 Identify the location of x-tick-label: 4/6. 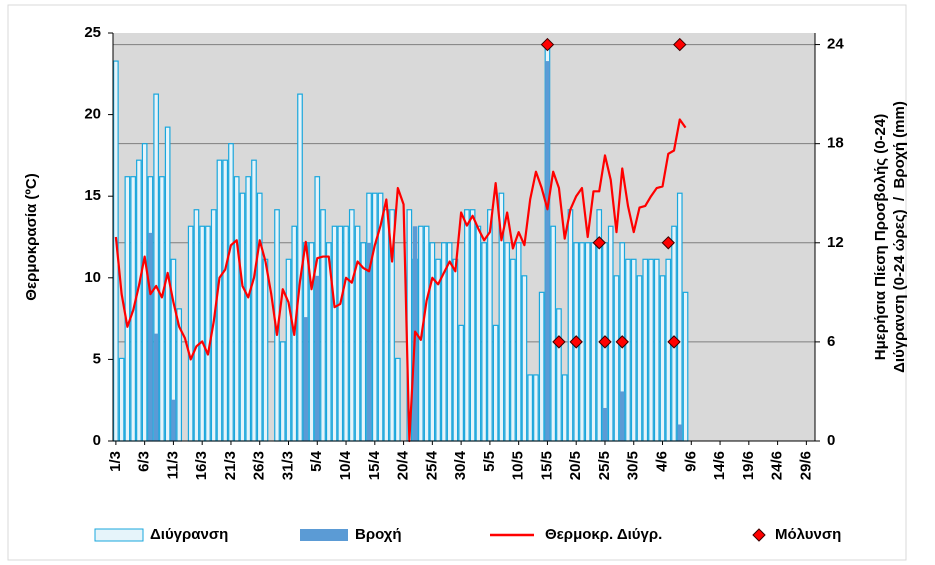
(661, 461).